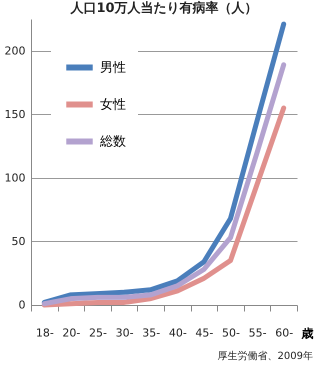 Image resolution: width=320 pixels, height=369 pixels. Describe the element at coordinates (113, 105) in the screenshot. I see `legend-label: 女性` at that location.